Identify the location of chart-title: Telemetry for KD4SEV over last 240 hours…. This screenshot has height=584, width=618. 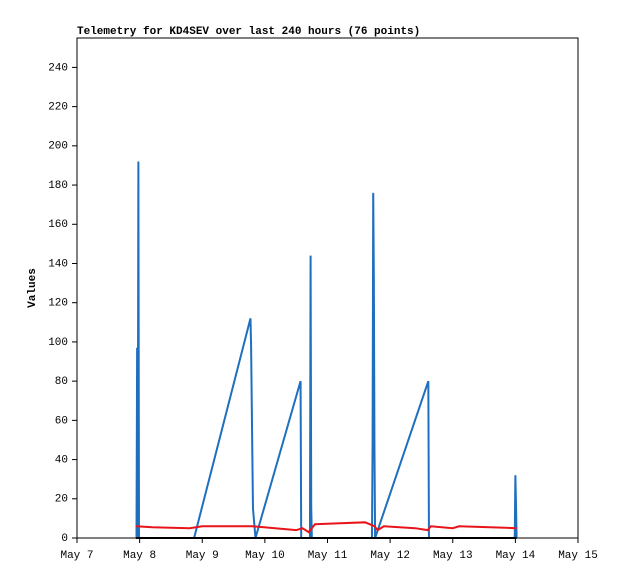
(248, 32).